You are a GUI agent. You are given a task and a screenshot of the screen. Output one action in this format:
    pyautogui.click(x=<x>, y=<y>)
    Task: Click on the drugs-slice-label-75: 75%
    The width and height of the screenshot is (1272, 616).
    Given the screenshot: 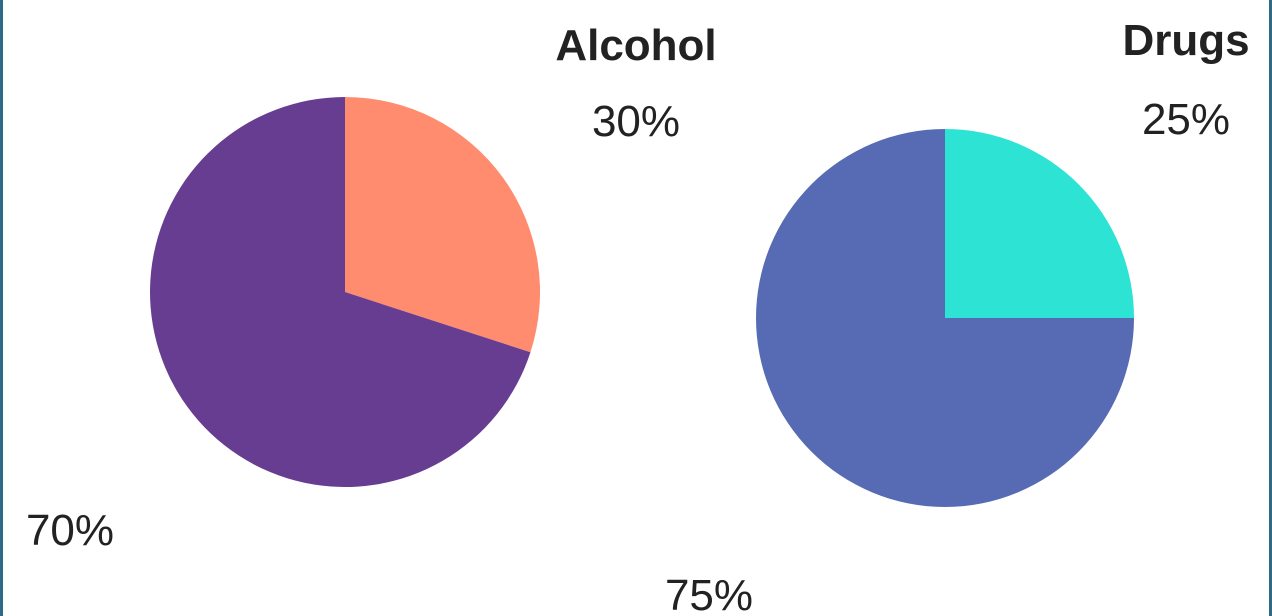 What is the action you would take?
    pyautogui.click(x=709, y=593)
    